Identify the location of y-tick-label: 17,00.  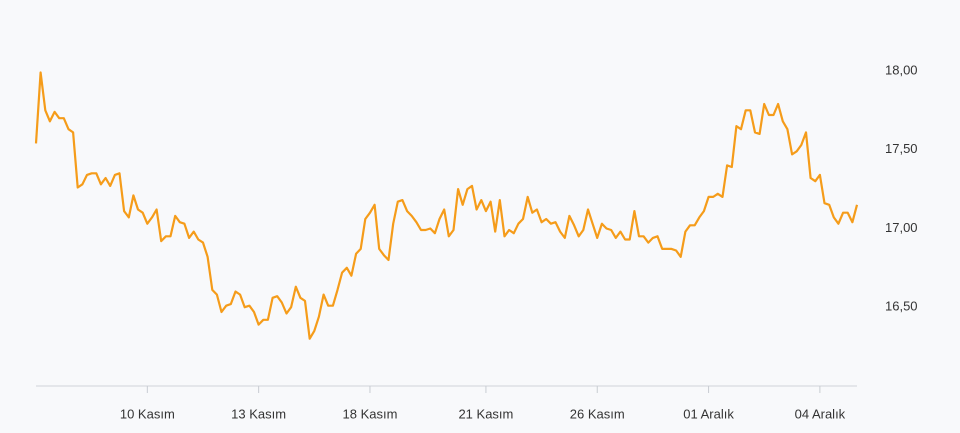
(901, 227).